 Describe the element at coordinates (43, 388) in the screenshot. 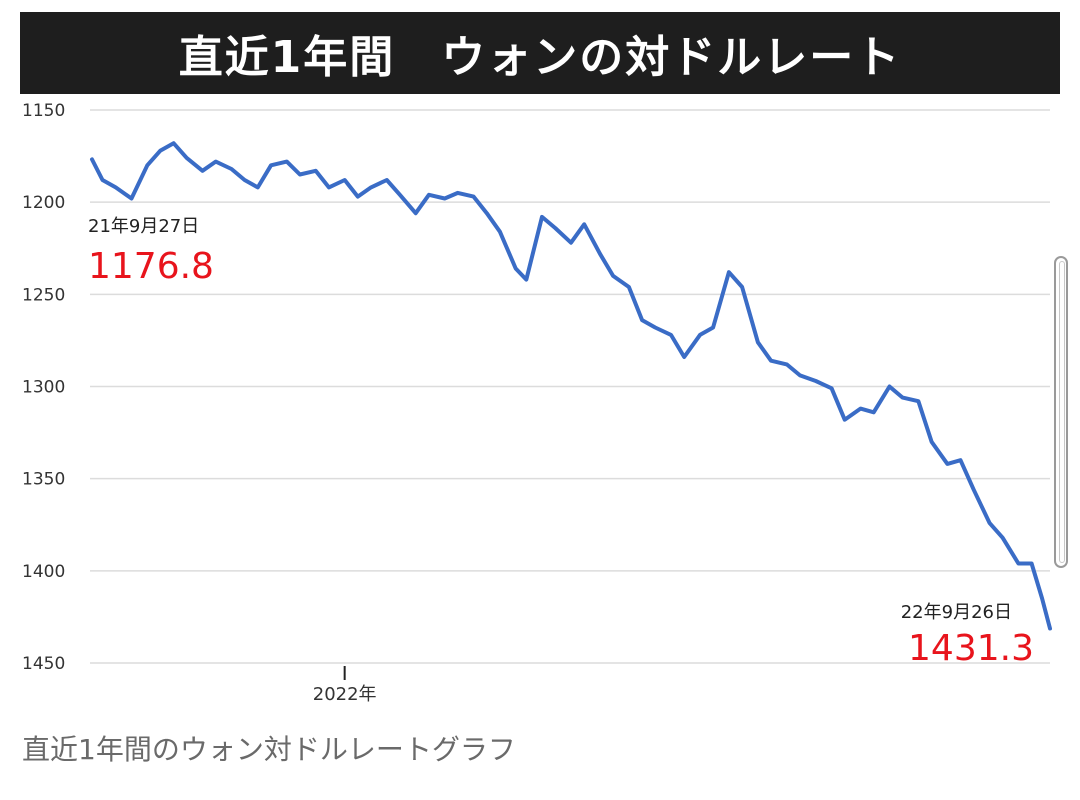

I see `y-tick-label: 1300` at that location.